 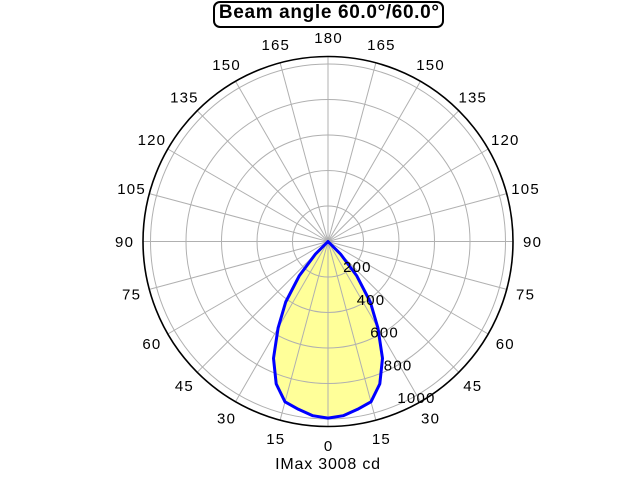 I want to click on svg-text: 1000, so click(x=416, y=398).